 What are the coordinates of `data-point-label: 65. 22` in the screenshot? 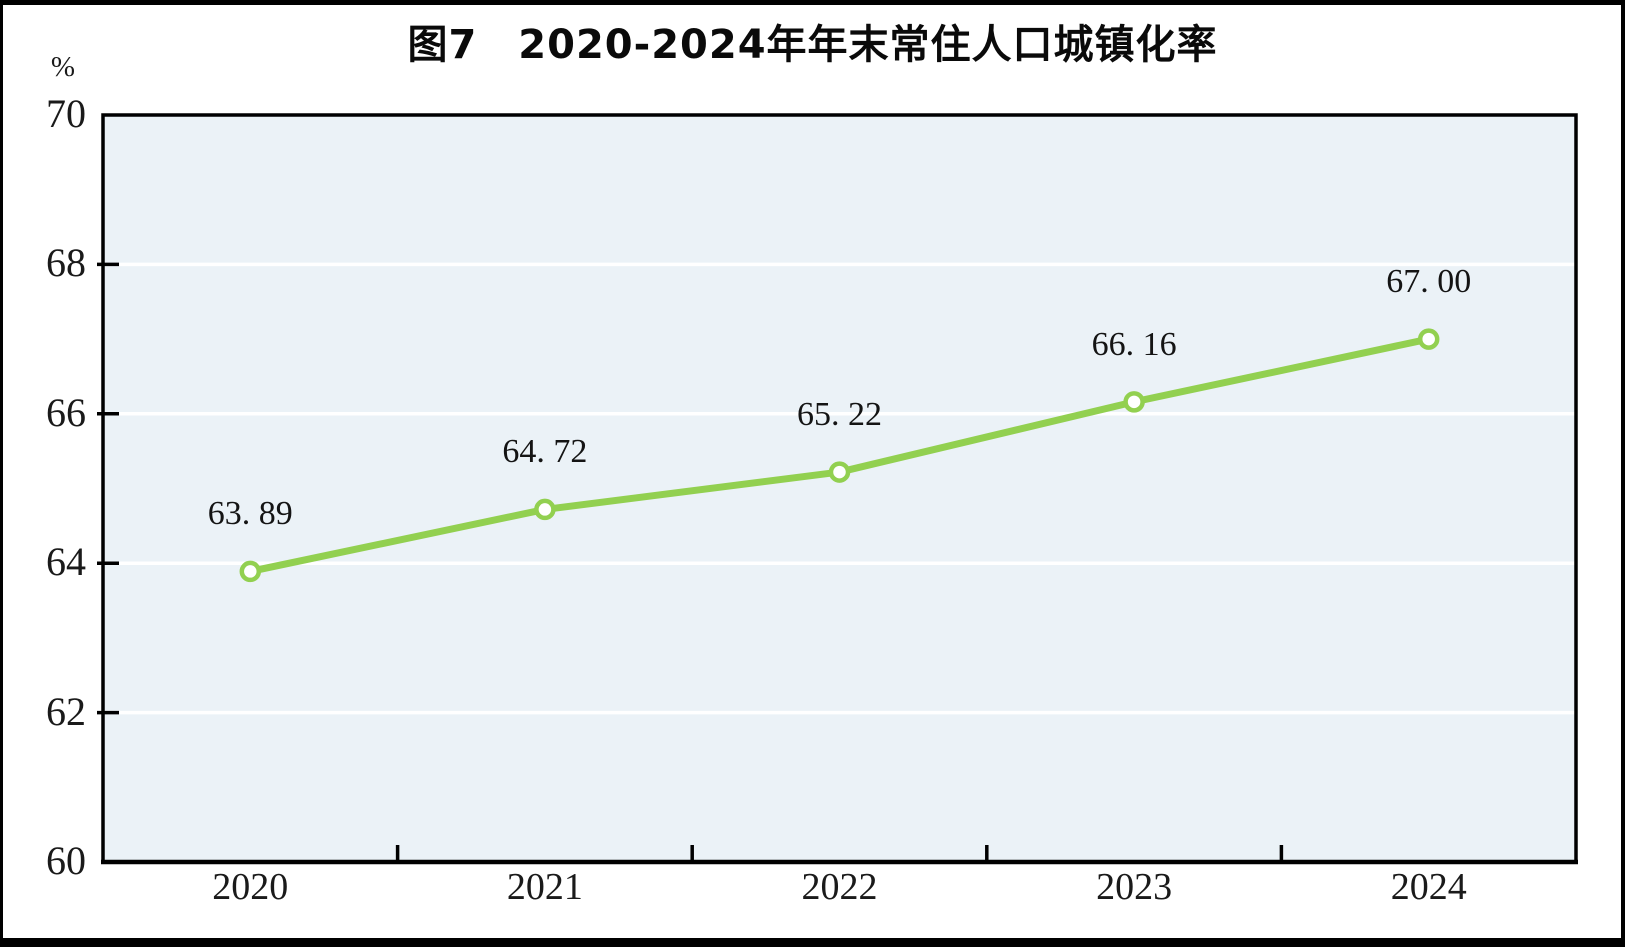 It's located at (839, 415).